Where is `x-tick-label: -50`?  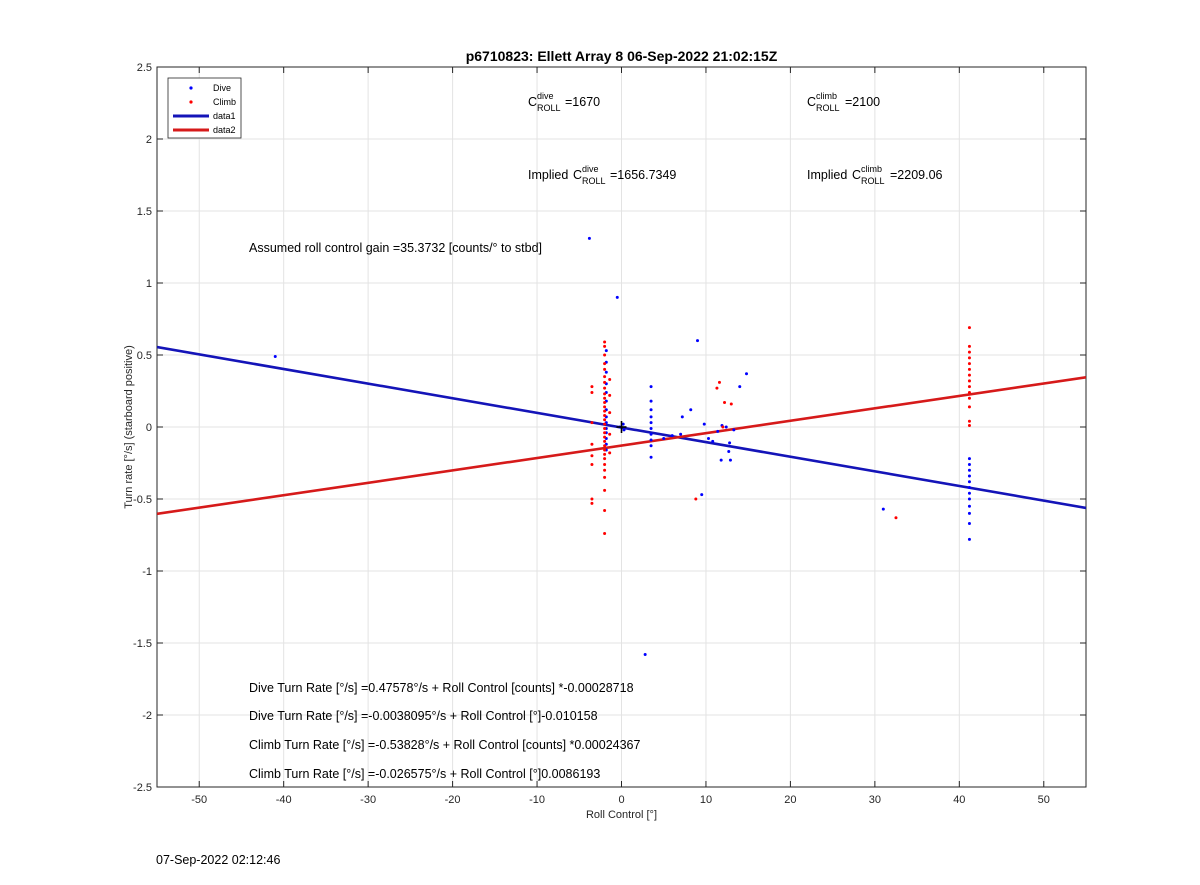
x-tick-label: -50 is located at coordinates (199, 800).